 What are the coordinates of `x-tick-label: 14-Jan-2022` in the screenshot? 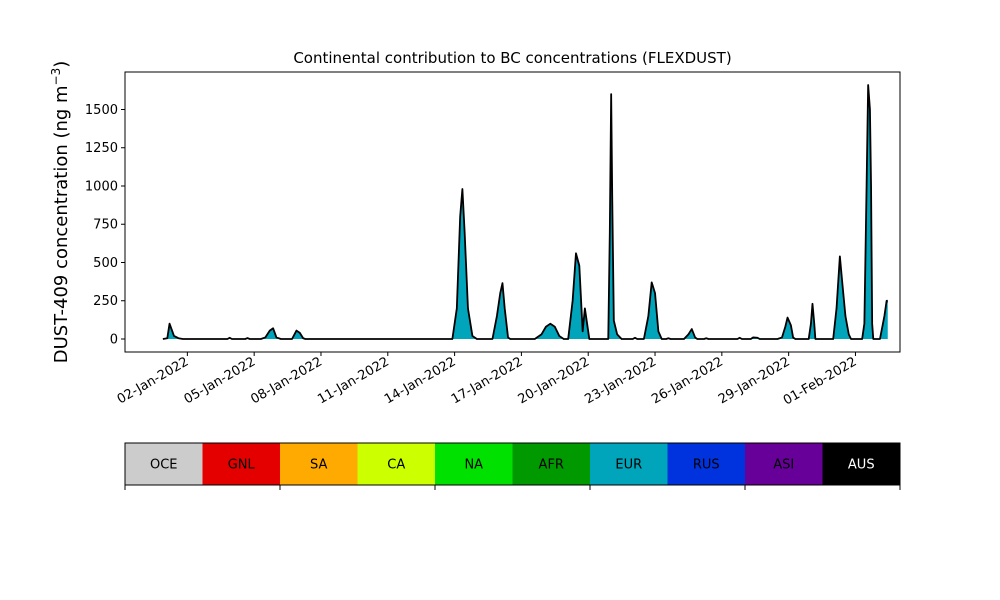 It's located at (420, 380).